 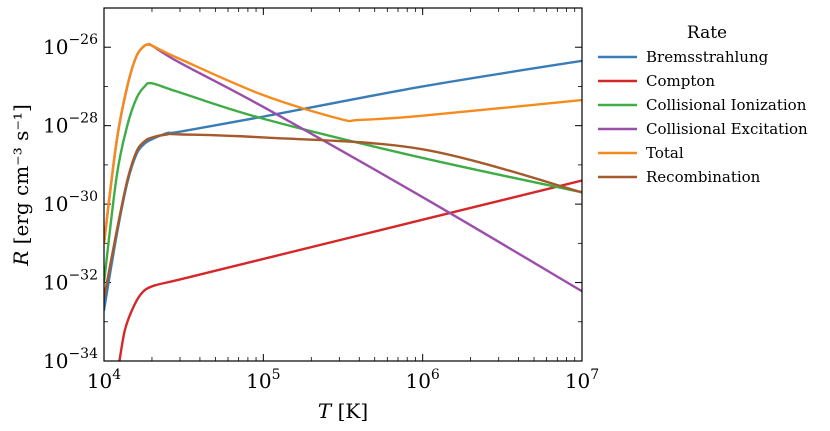 I want to click on legend-label: Recombination, so click(x=703, y=177).